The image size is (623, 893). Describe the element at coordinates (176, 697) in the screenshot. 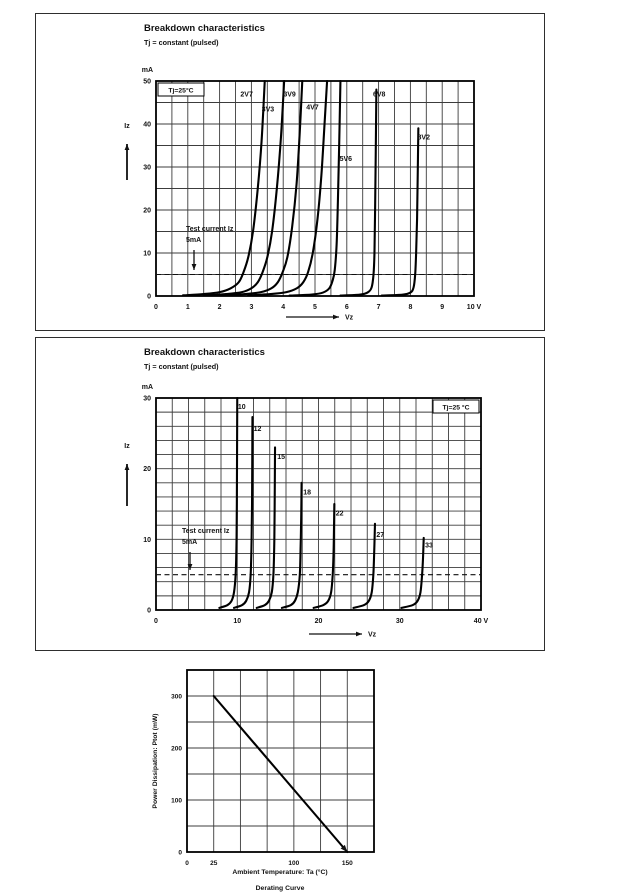

I see `svg-text: 300` at that location.